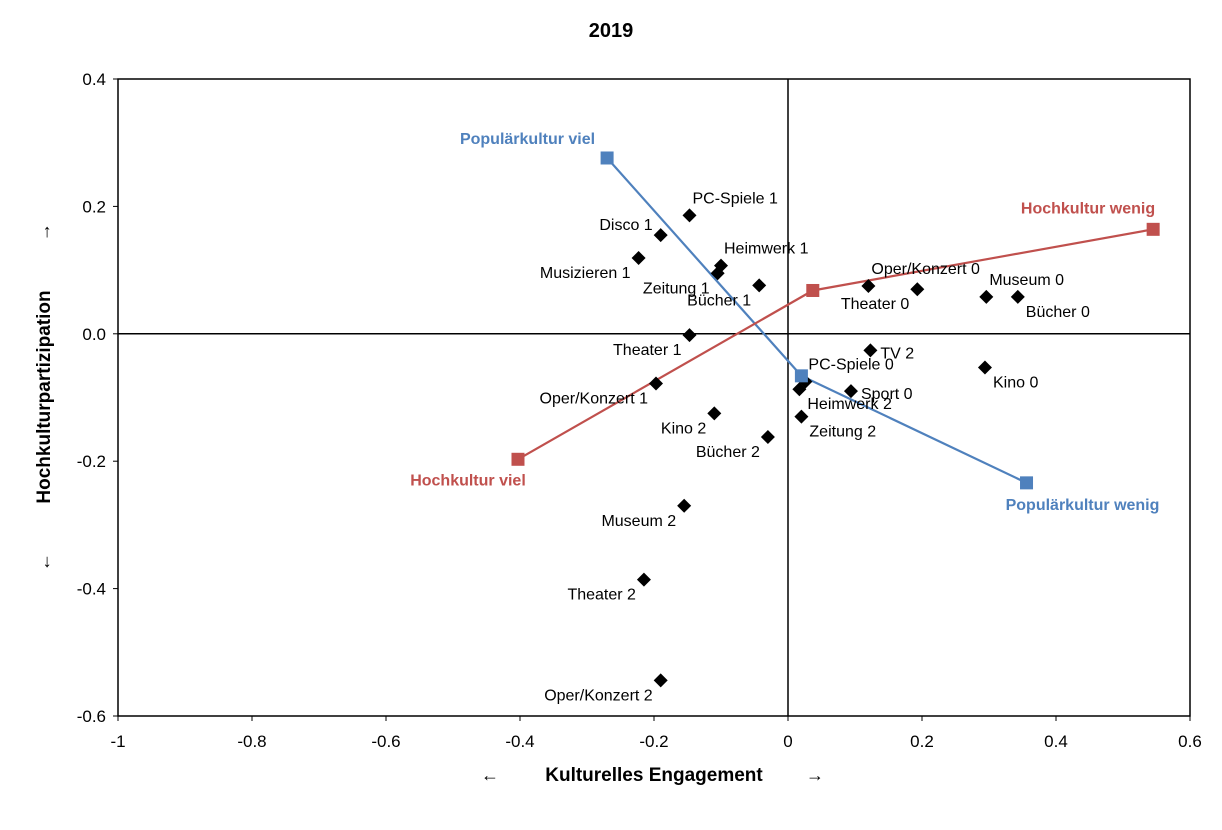  I want to click on data-point-label: Bücher 2, so click(728, 452).